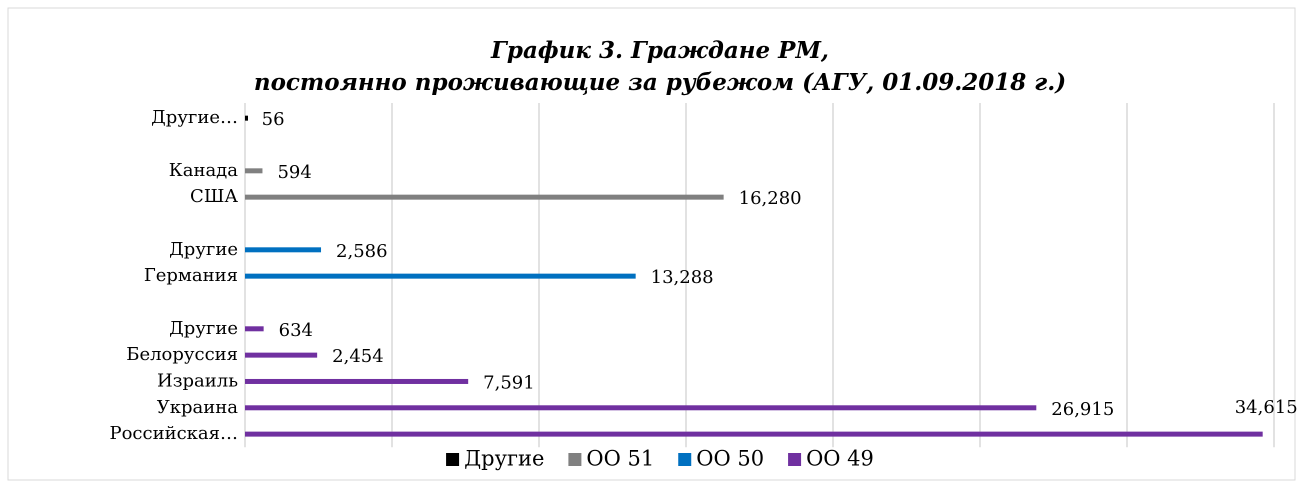 This screenshot has width=1303, height=489. What do you see at coordinates (362, 251) in the screenshot?
I see `data-label: 2,586` at bounding box center [362, 251].